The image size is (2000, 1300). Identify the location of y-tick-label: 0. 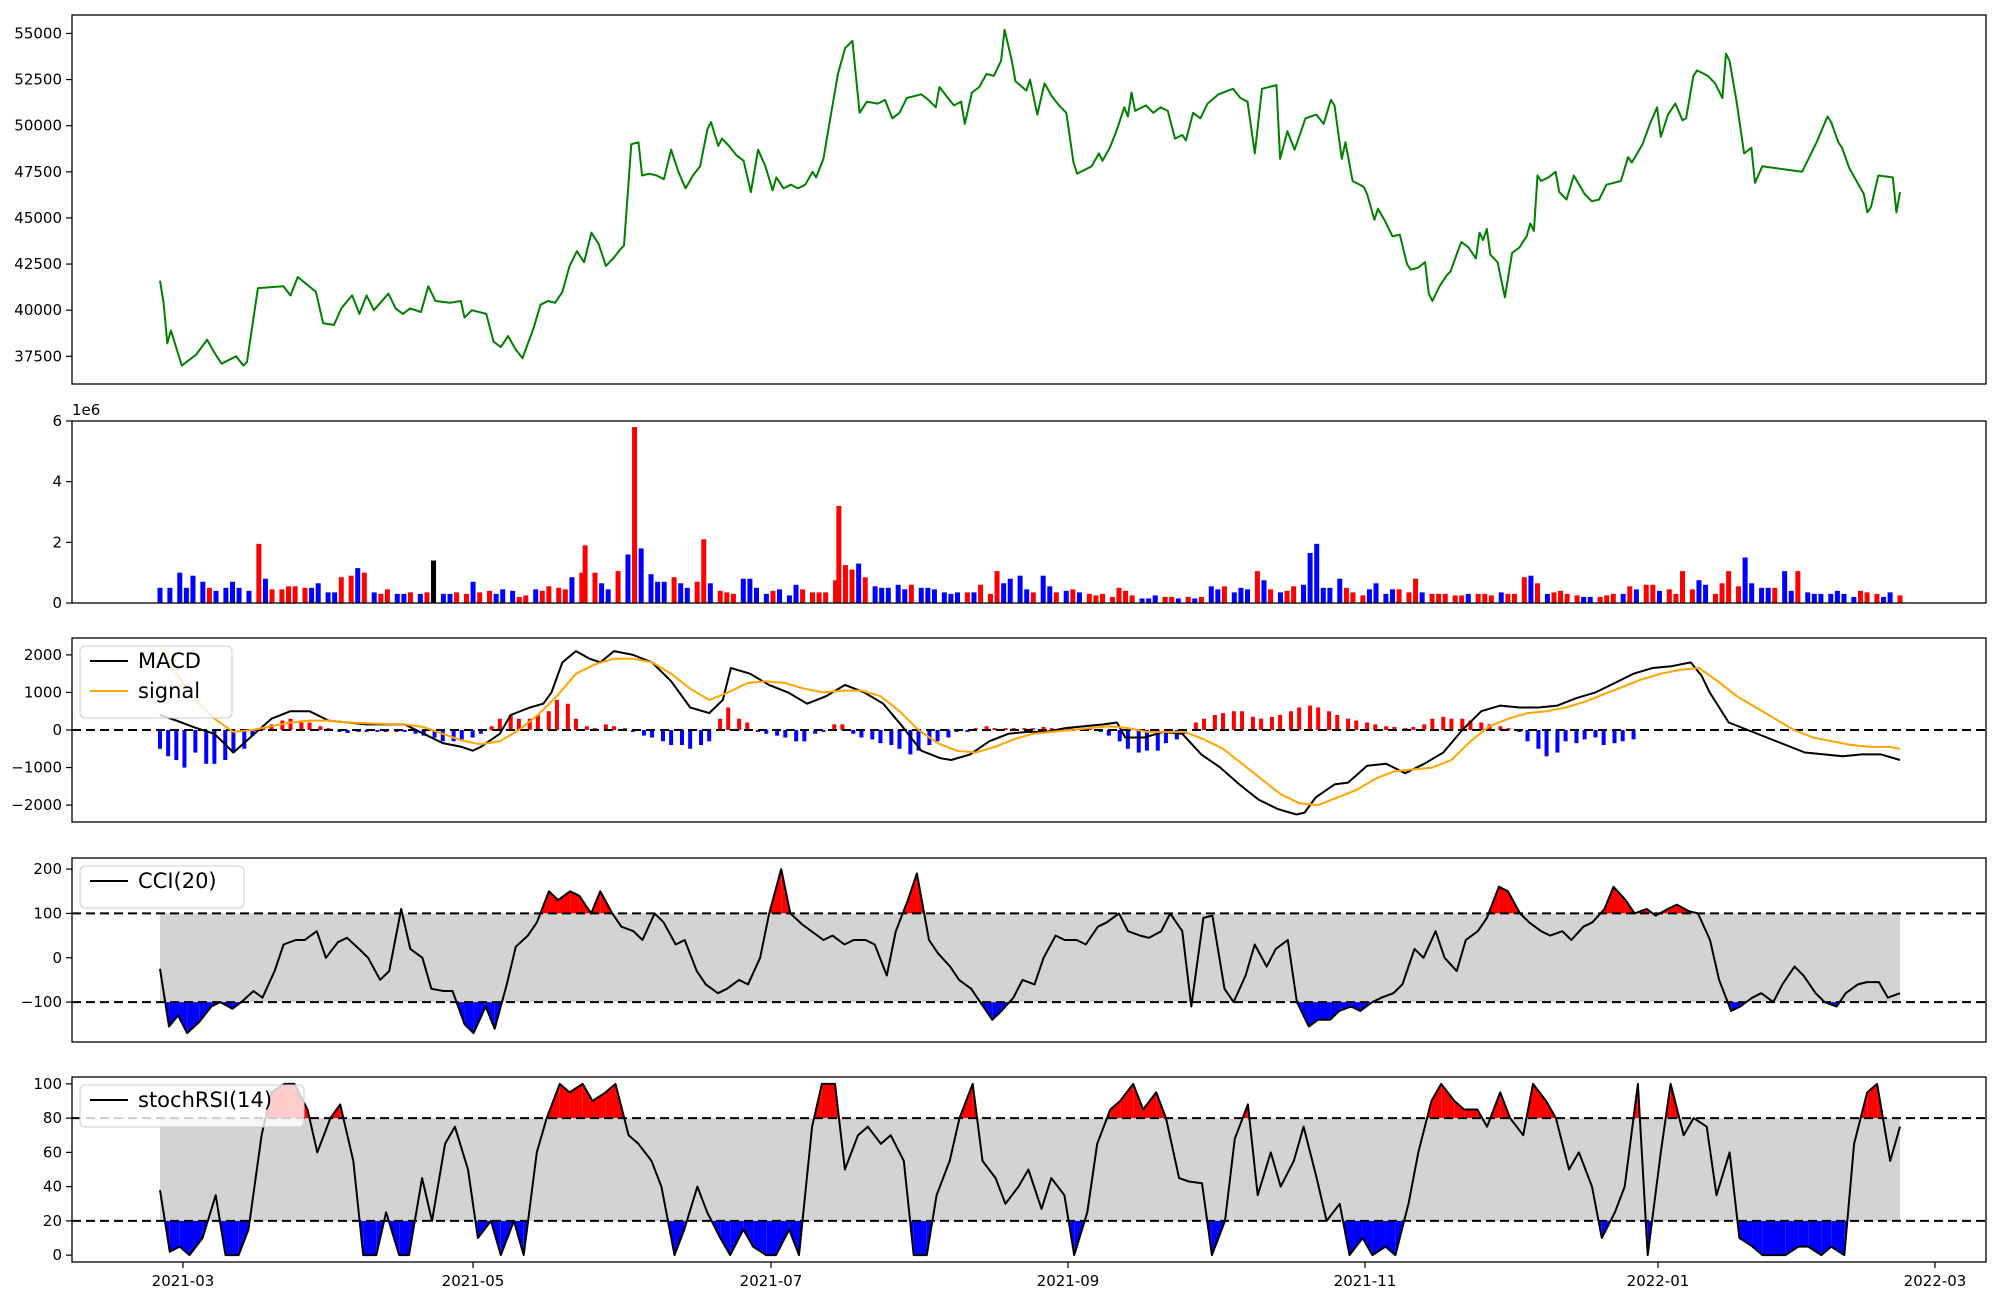
(57, 730).